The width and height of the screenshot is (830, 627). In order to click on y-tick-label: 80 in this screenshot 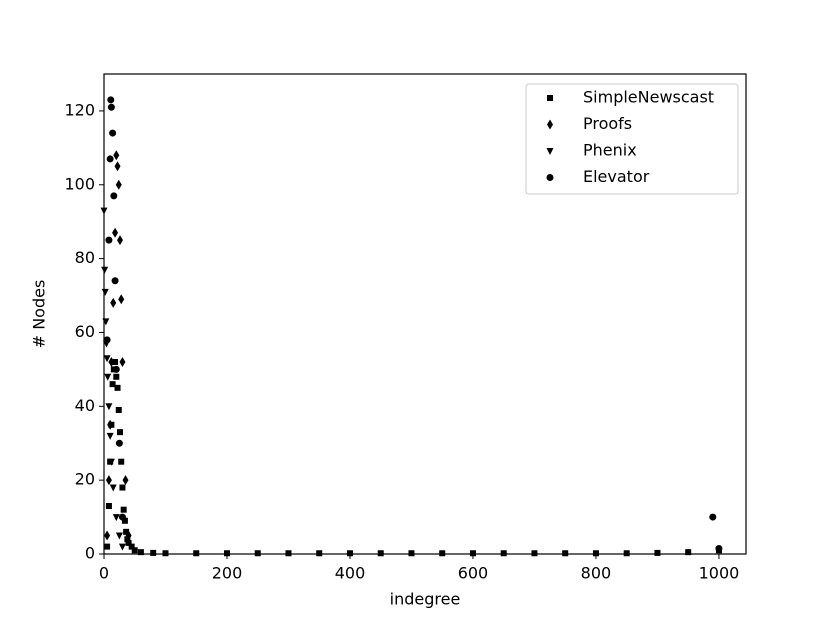, I will do `click(85, 257)`.